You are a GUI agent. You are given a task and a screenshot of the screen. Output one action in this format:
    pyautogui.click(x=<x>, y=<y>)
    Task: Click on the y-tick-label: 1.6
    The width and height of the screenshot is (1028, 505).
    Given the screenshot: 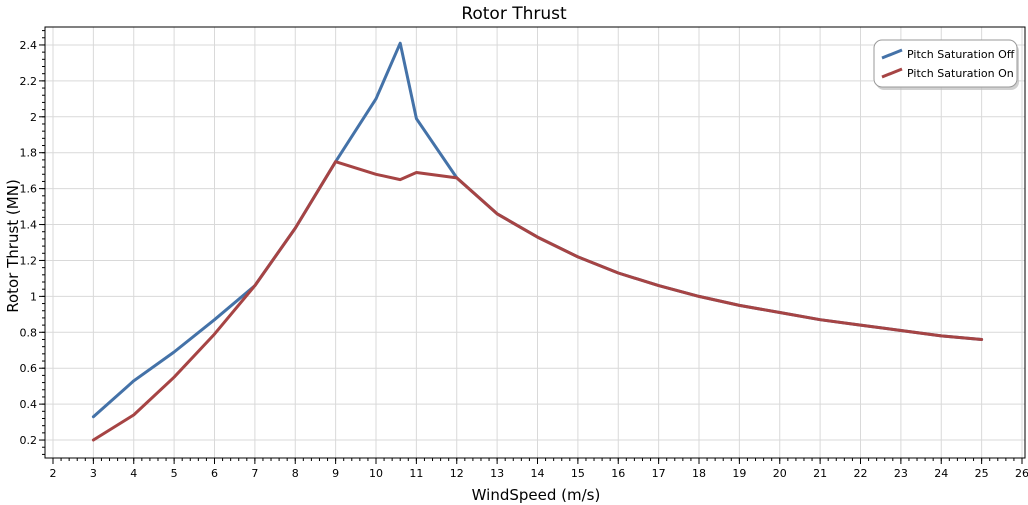 What is the action you would take?
    pyautogui.click(x=29, y=189)
    